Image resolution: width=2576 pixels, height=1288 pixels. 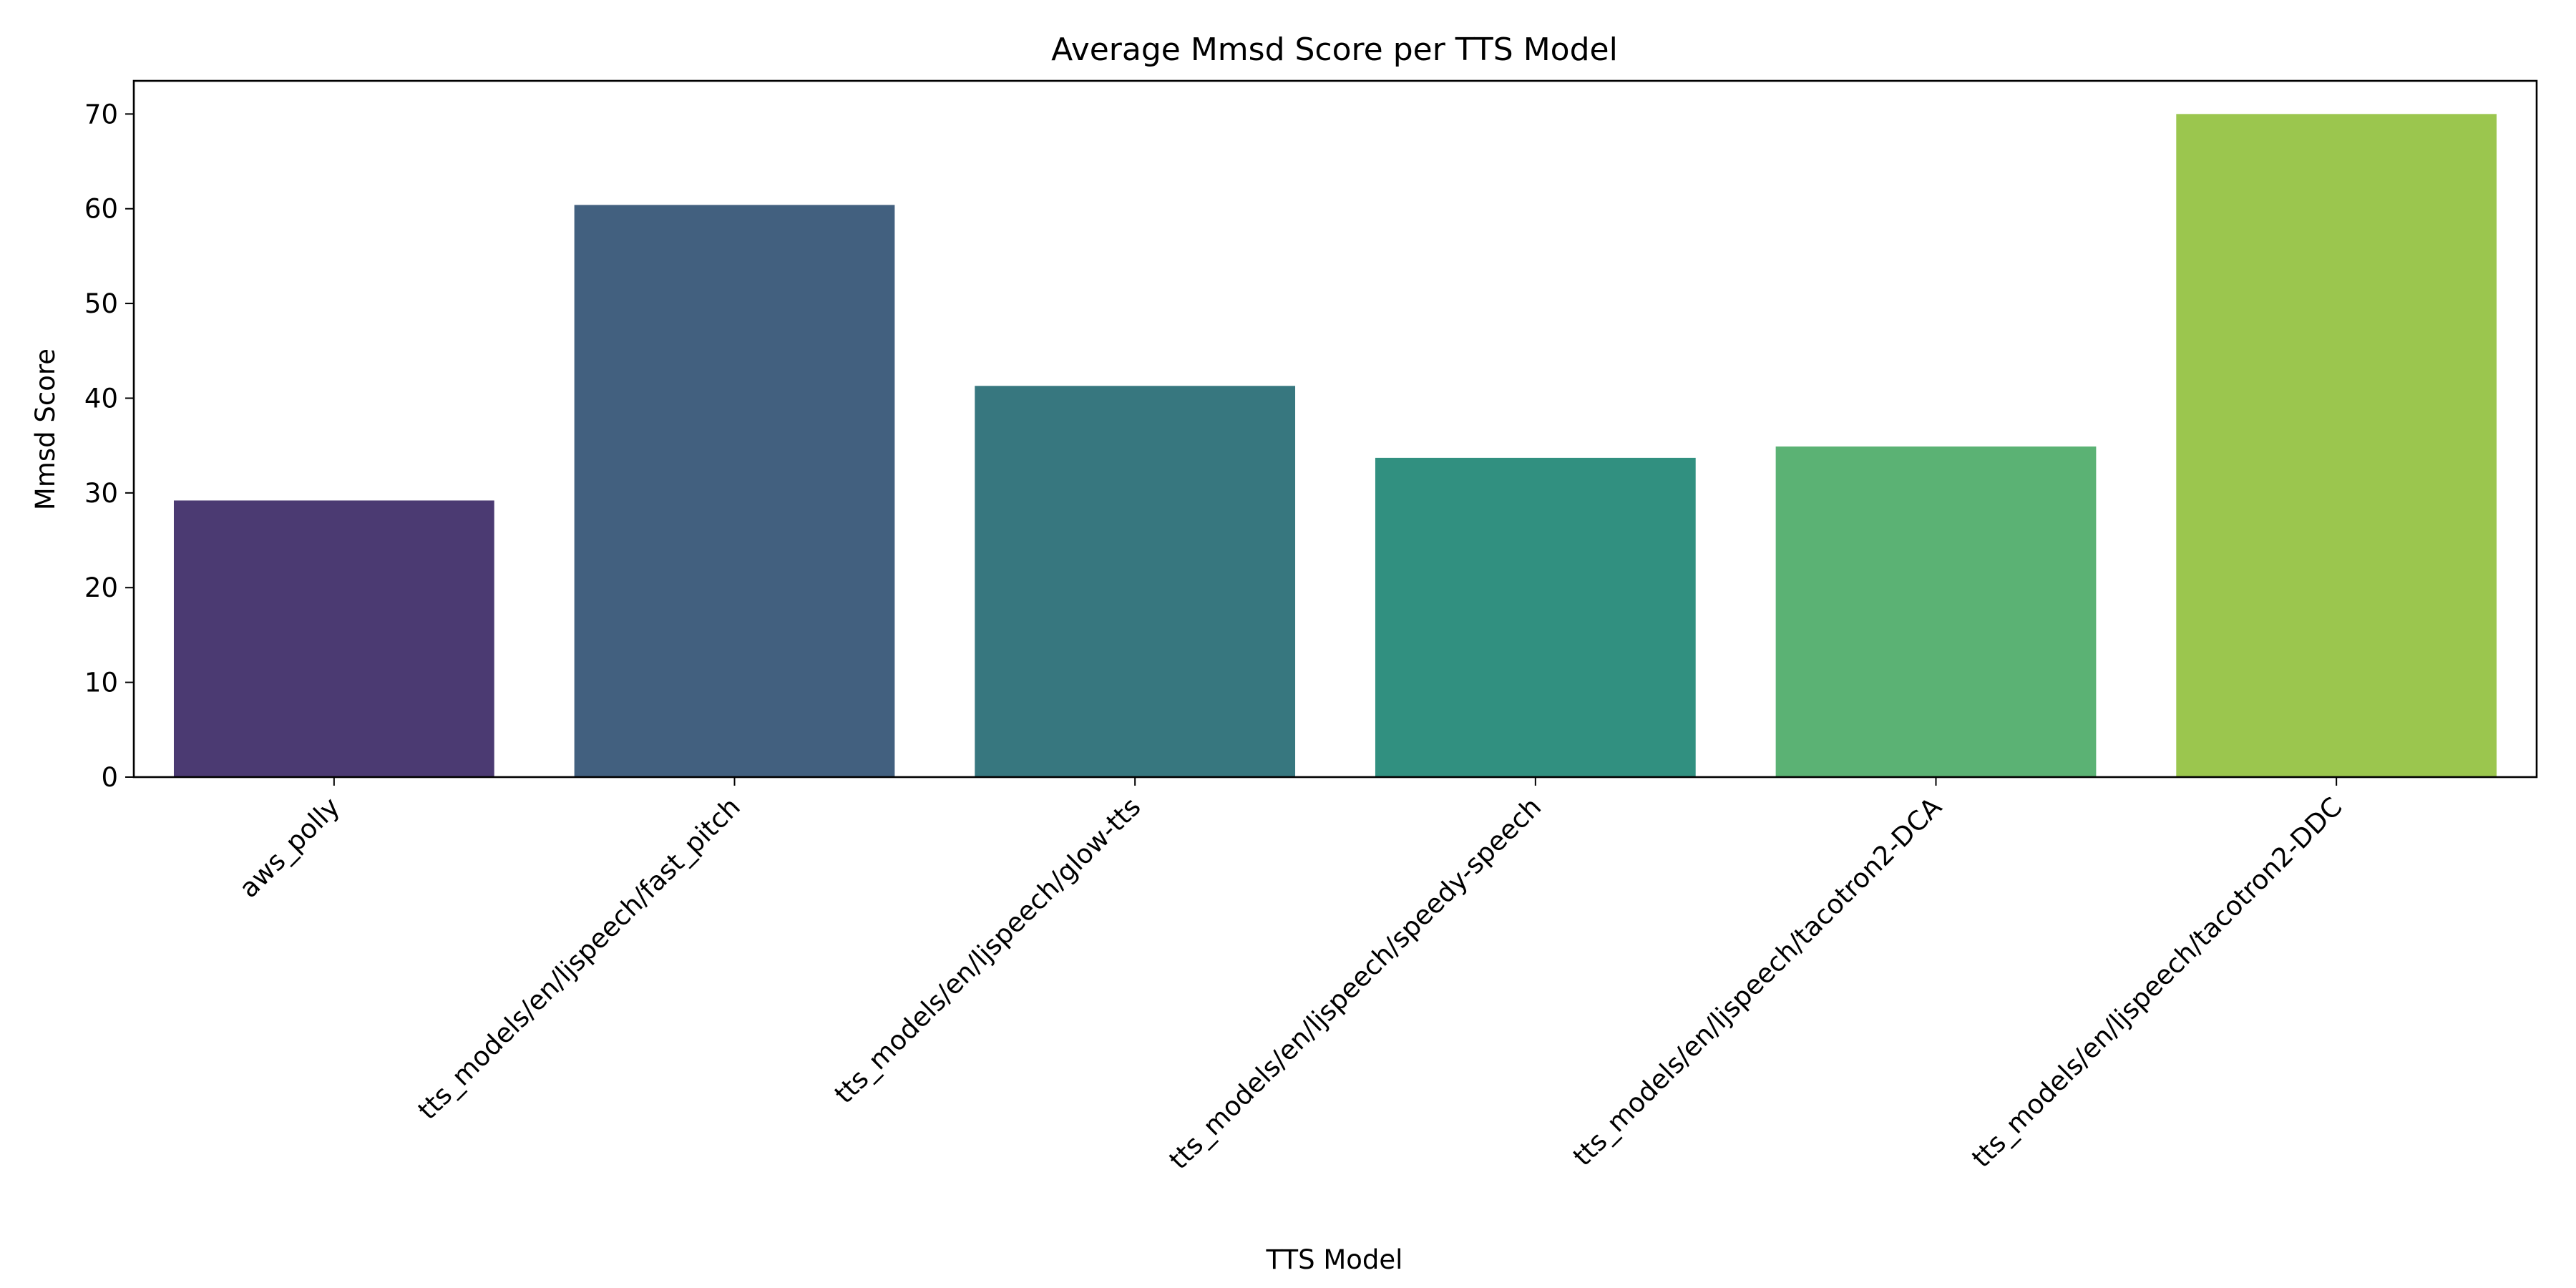 What do you see at coordinates (1758, 981) in the screenshot?
I see `x-tick-label: tts_models/en/ljspeech/tacotron2-DCA` at bounding box center [1758, 981].